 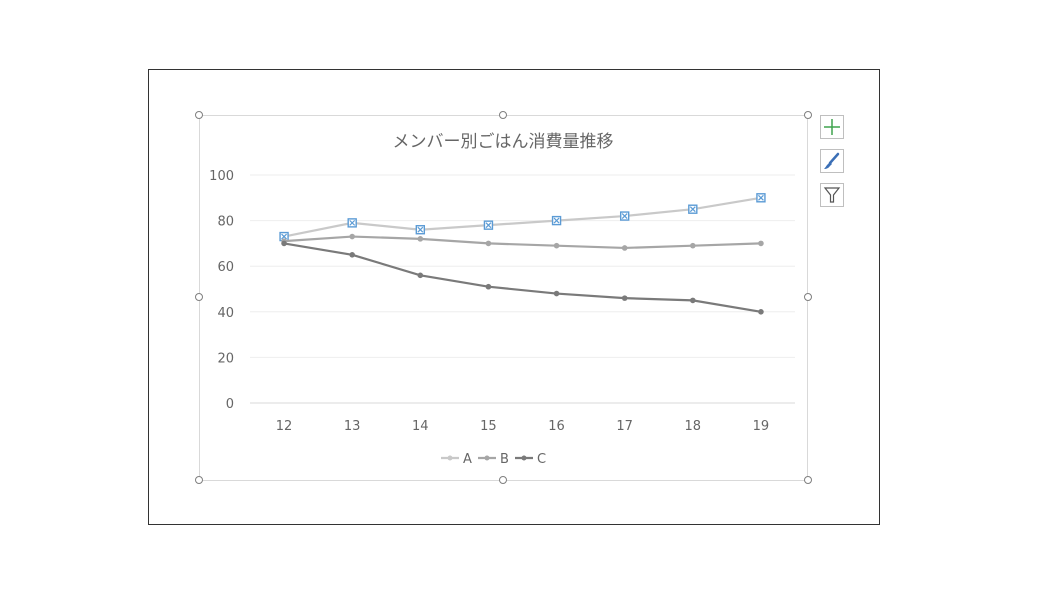 What do you see at coordinates (808, 115) in the screenshot?
I see `resize-handle-top-right` at bounding box center [808, 115].